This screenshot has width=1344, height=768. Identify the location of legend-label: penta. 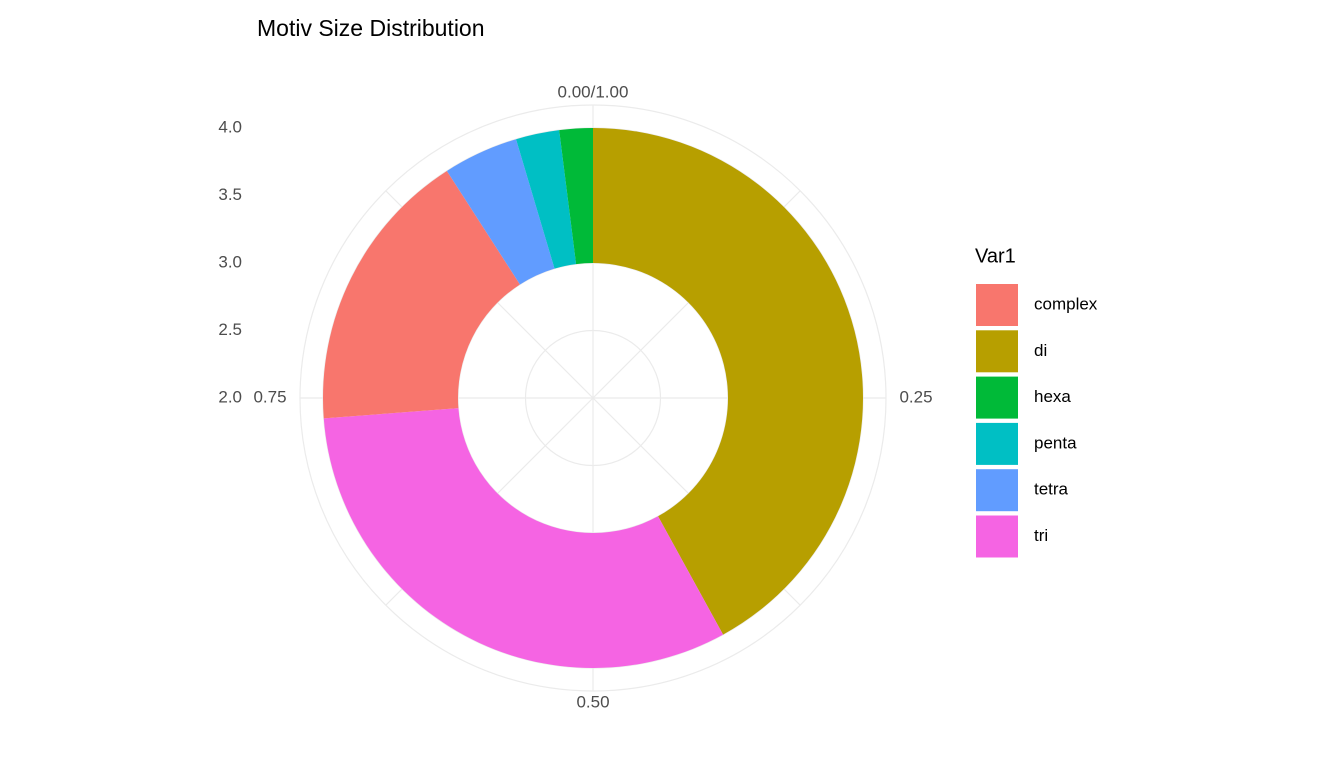
(1055, 442).